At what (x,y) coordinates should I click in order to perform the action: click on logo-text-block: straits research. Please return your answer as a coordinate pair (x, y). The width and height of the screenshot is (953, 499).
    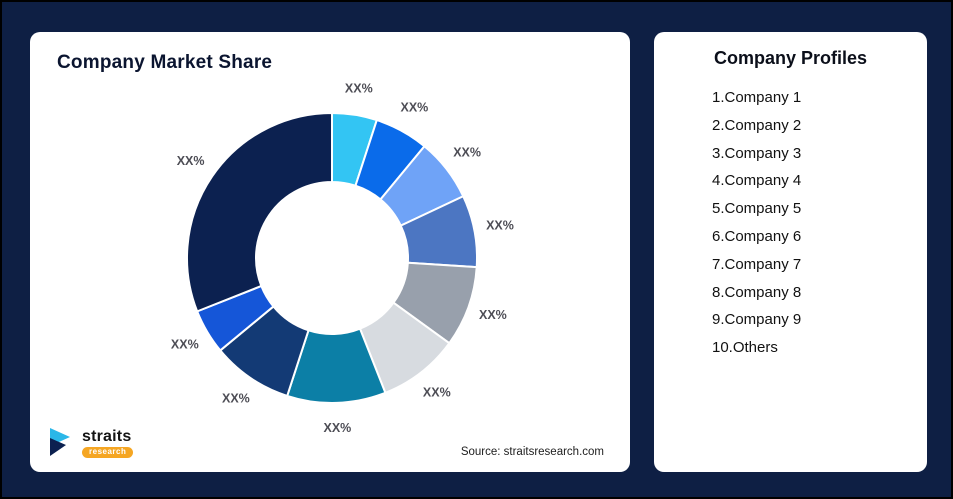
    Looking at the image, I should click on (108, 442).